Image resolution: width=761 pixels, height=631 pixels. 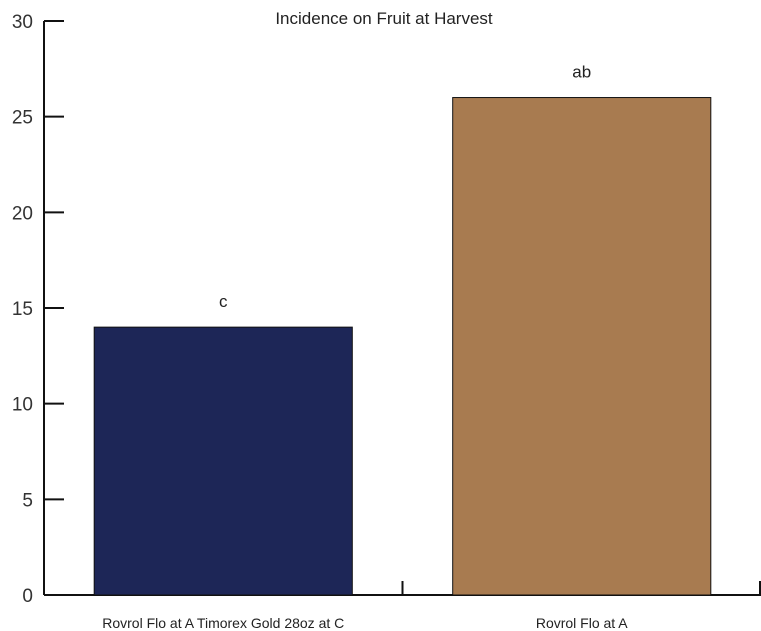 I want to click on bar-data-label: ab, so click(x=581, y=72).